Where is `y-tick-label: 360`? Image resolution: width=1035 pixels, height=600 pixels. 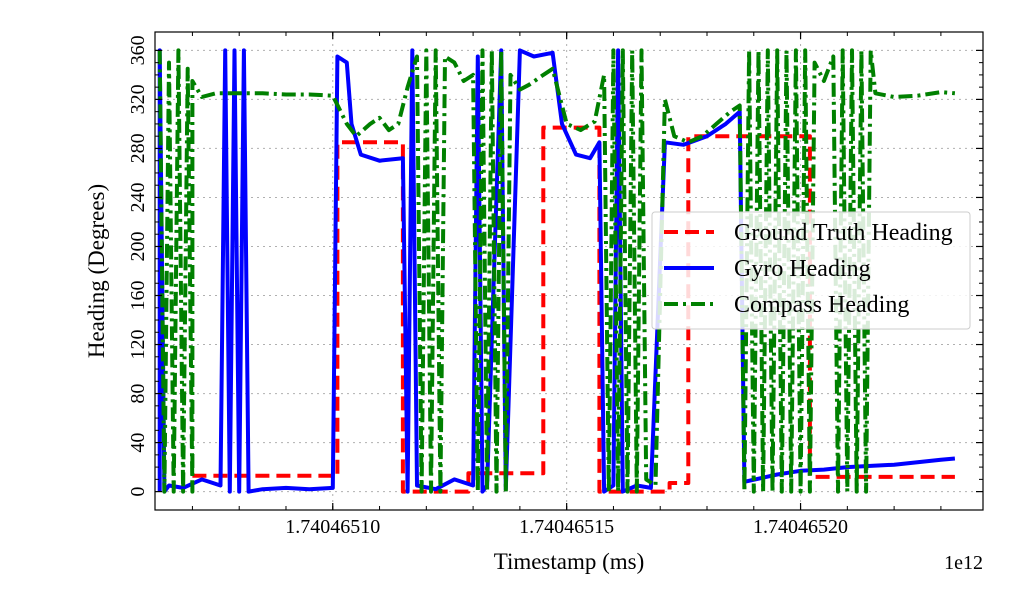
y-tick-label: 360 is located at coordinates (138, 50).